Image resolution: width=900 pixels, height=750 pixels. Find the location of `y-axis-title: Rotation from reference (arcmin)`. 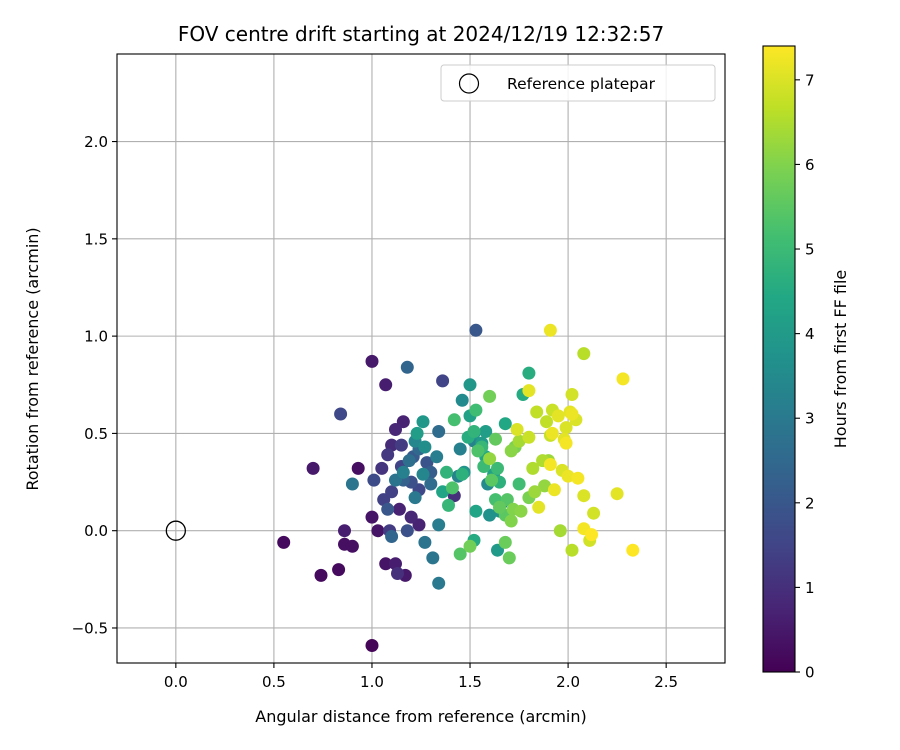

y-axis-title: Rotation from reference (arcmin) is located at coordinates (32, 358).